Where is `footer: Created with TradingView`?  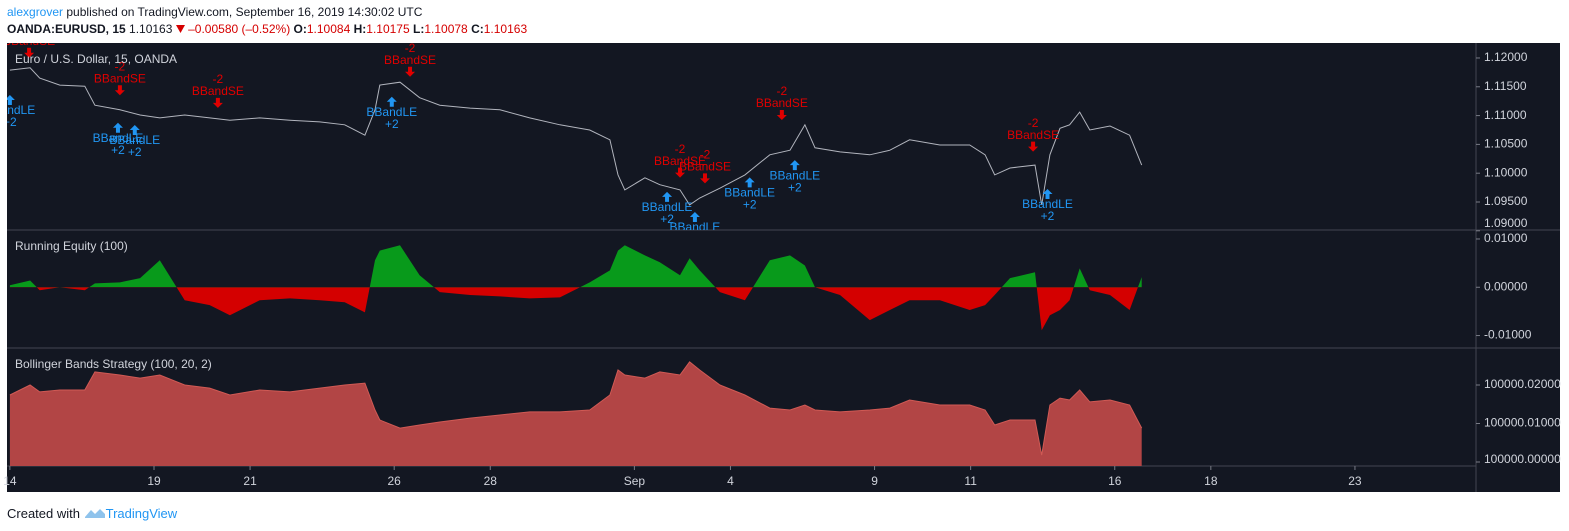 footer: Created with TradingView is located at coordinates (92, 513).